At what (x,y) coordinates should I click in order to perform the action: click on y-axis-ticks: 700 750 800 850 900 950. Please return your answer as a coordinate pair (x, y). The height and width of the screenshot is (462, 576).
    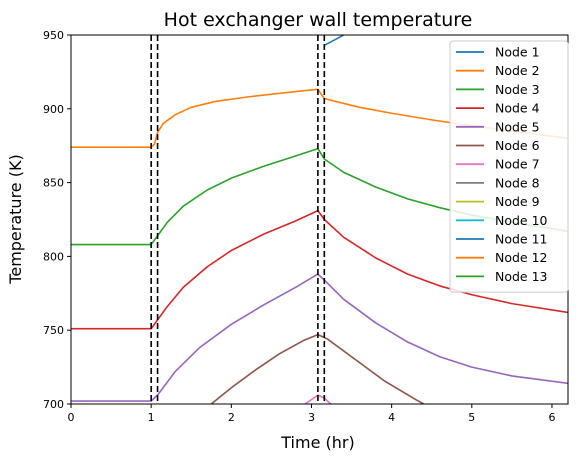
    Looking at the image, I should click on (57, 220).